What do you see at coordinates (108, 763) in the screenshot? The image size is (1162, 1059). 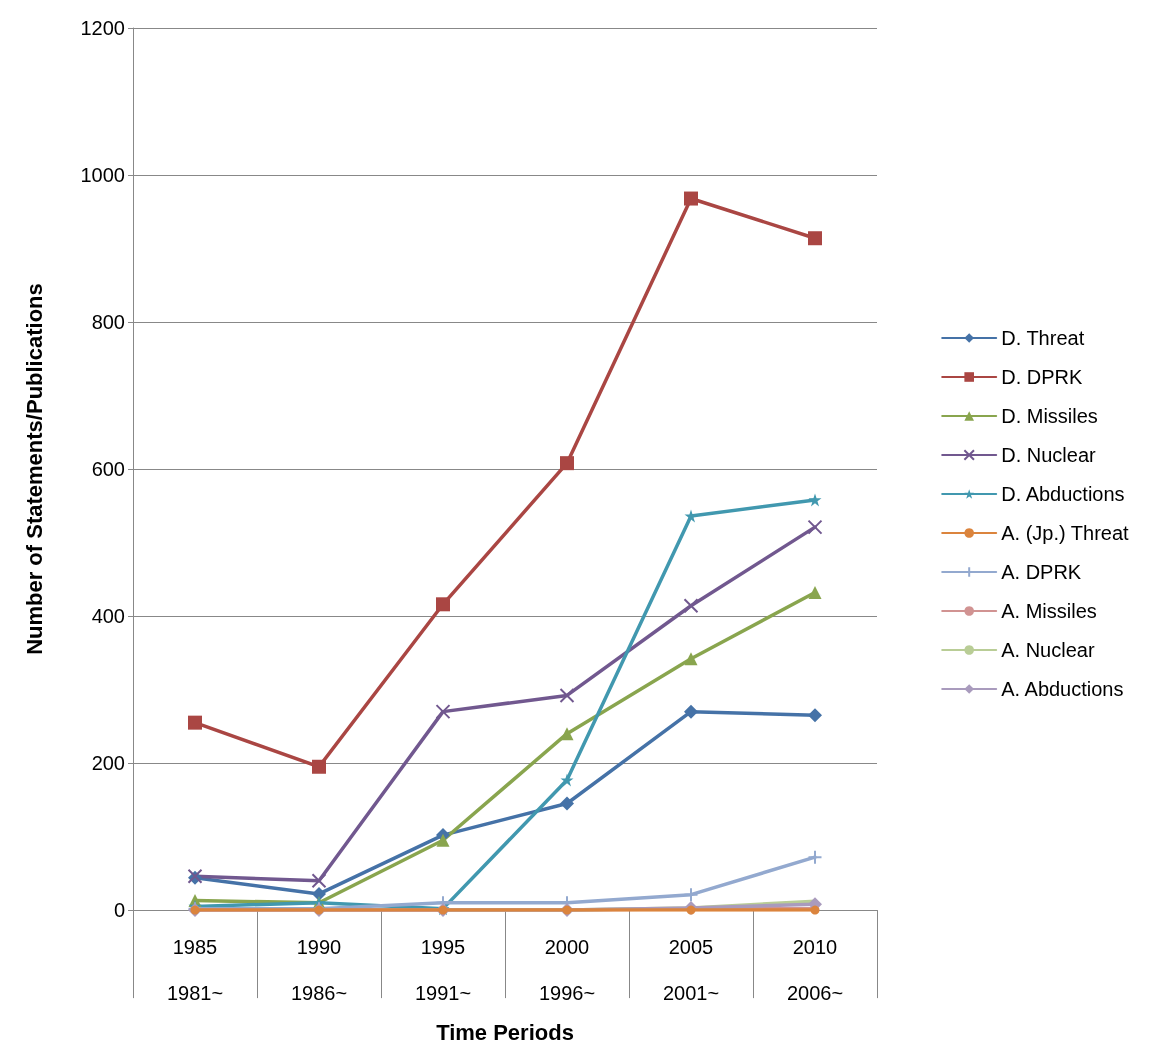 I see `y-tick-label: 200` at bounding box center [108, 763].